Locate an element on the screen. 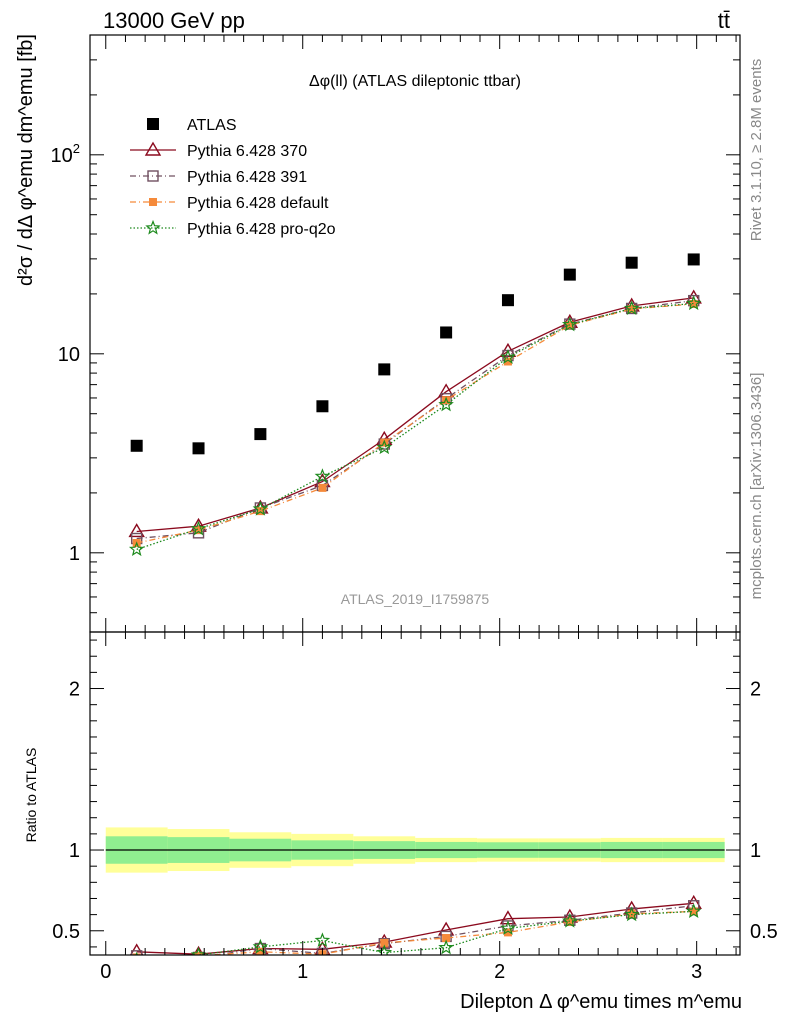 The height and width of the screenshot is (1024, 786). y-axis-label: d²σ / dΔ φ^emu dm^emu [fb] is located at coordinates (26, 160).